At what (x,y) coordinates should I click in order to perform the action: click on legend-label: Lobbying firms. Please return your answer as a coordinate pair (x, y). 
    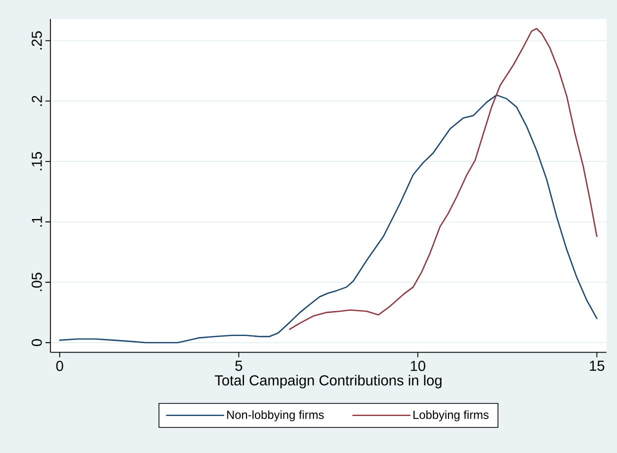
    Looking at the image, I should click on (451, 416).